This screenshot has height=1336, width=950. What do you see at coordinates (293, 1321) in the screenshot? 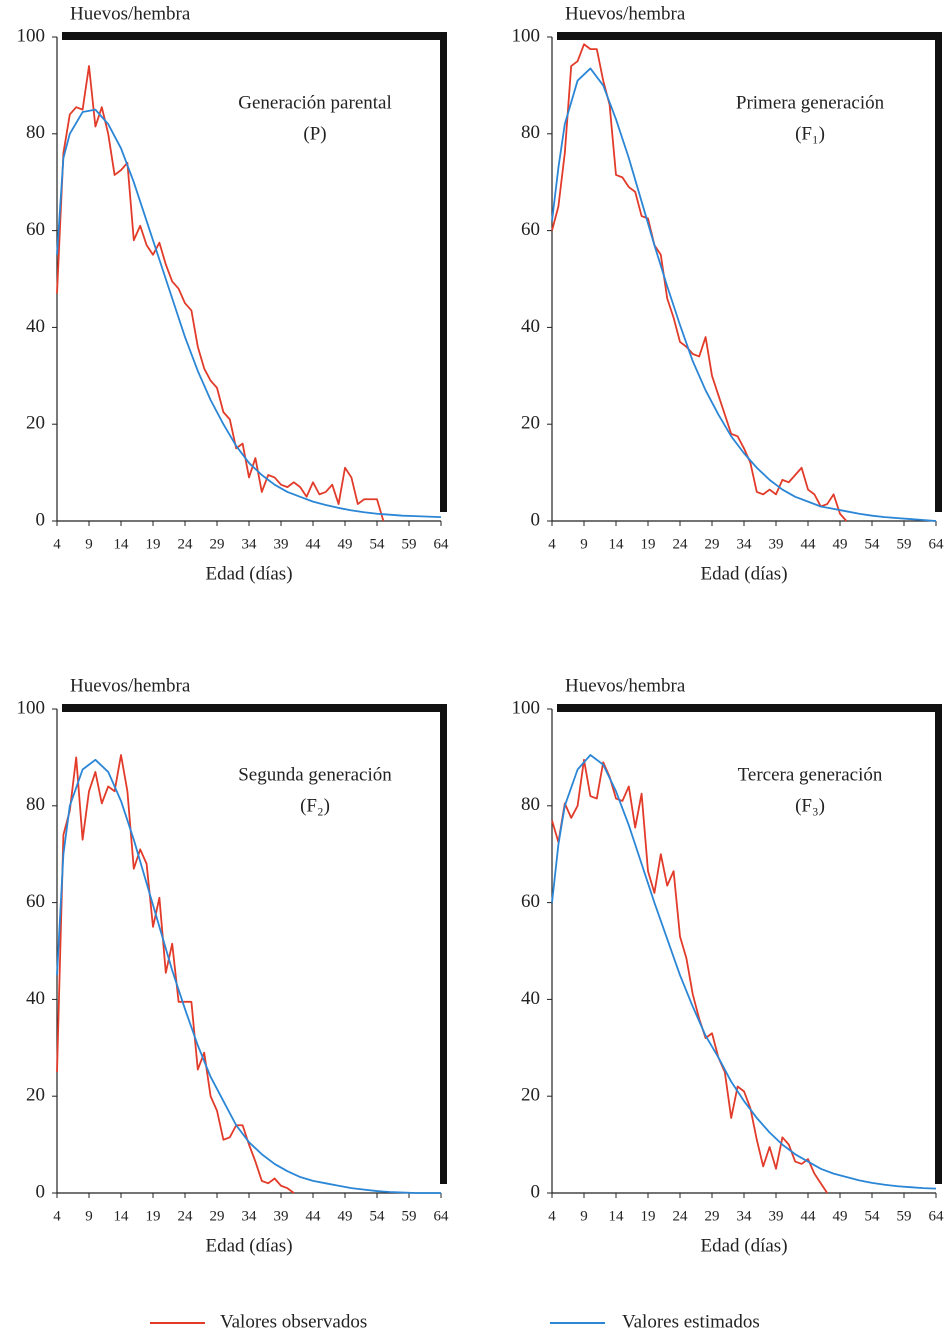
I see `legend-label: Valores observados` at bounding box center [293, 1321].